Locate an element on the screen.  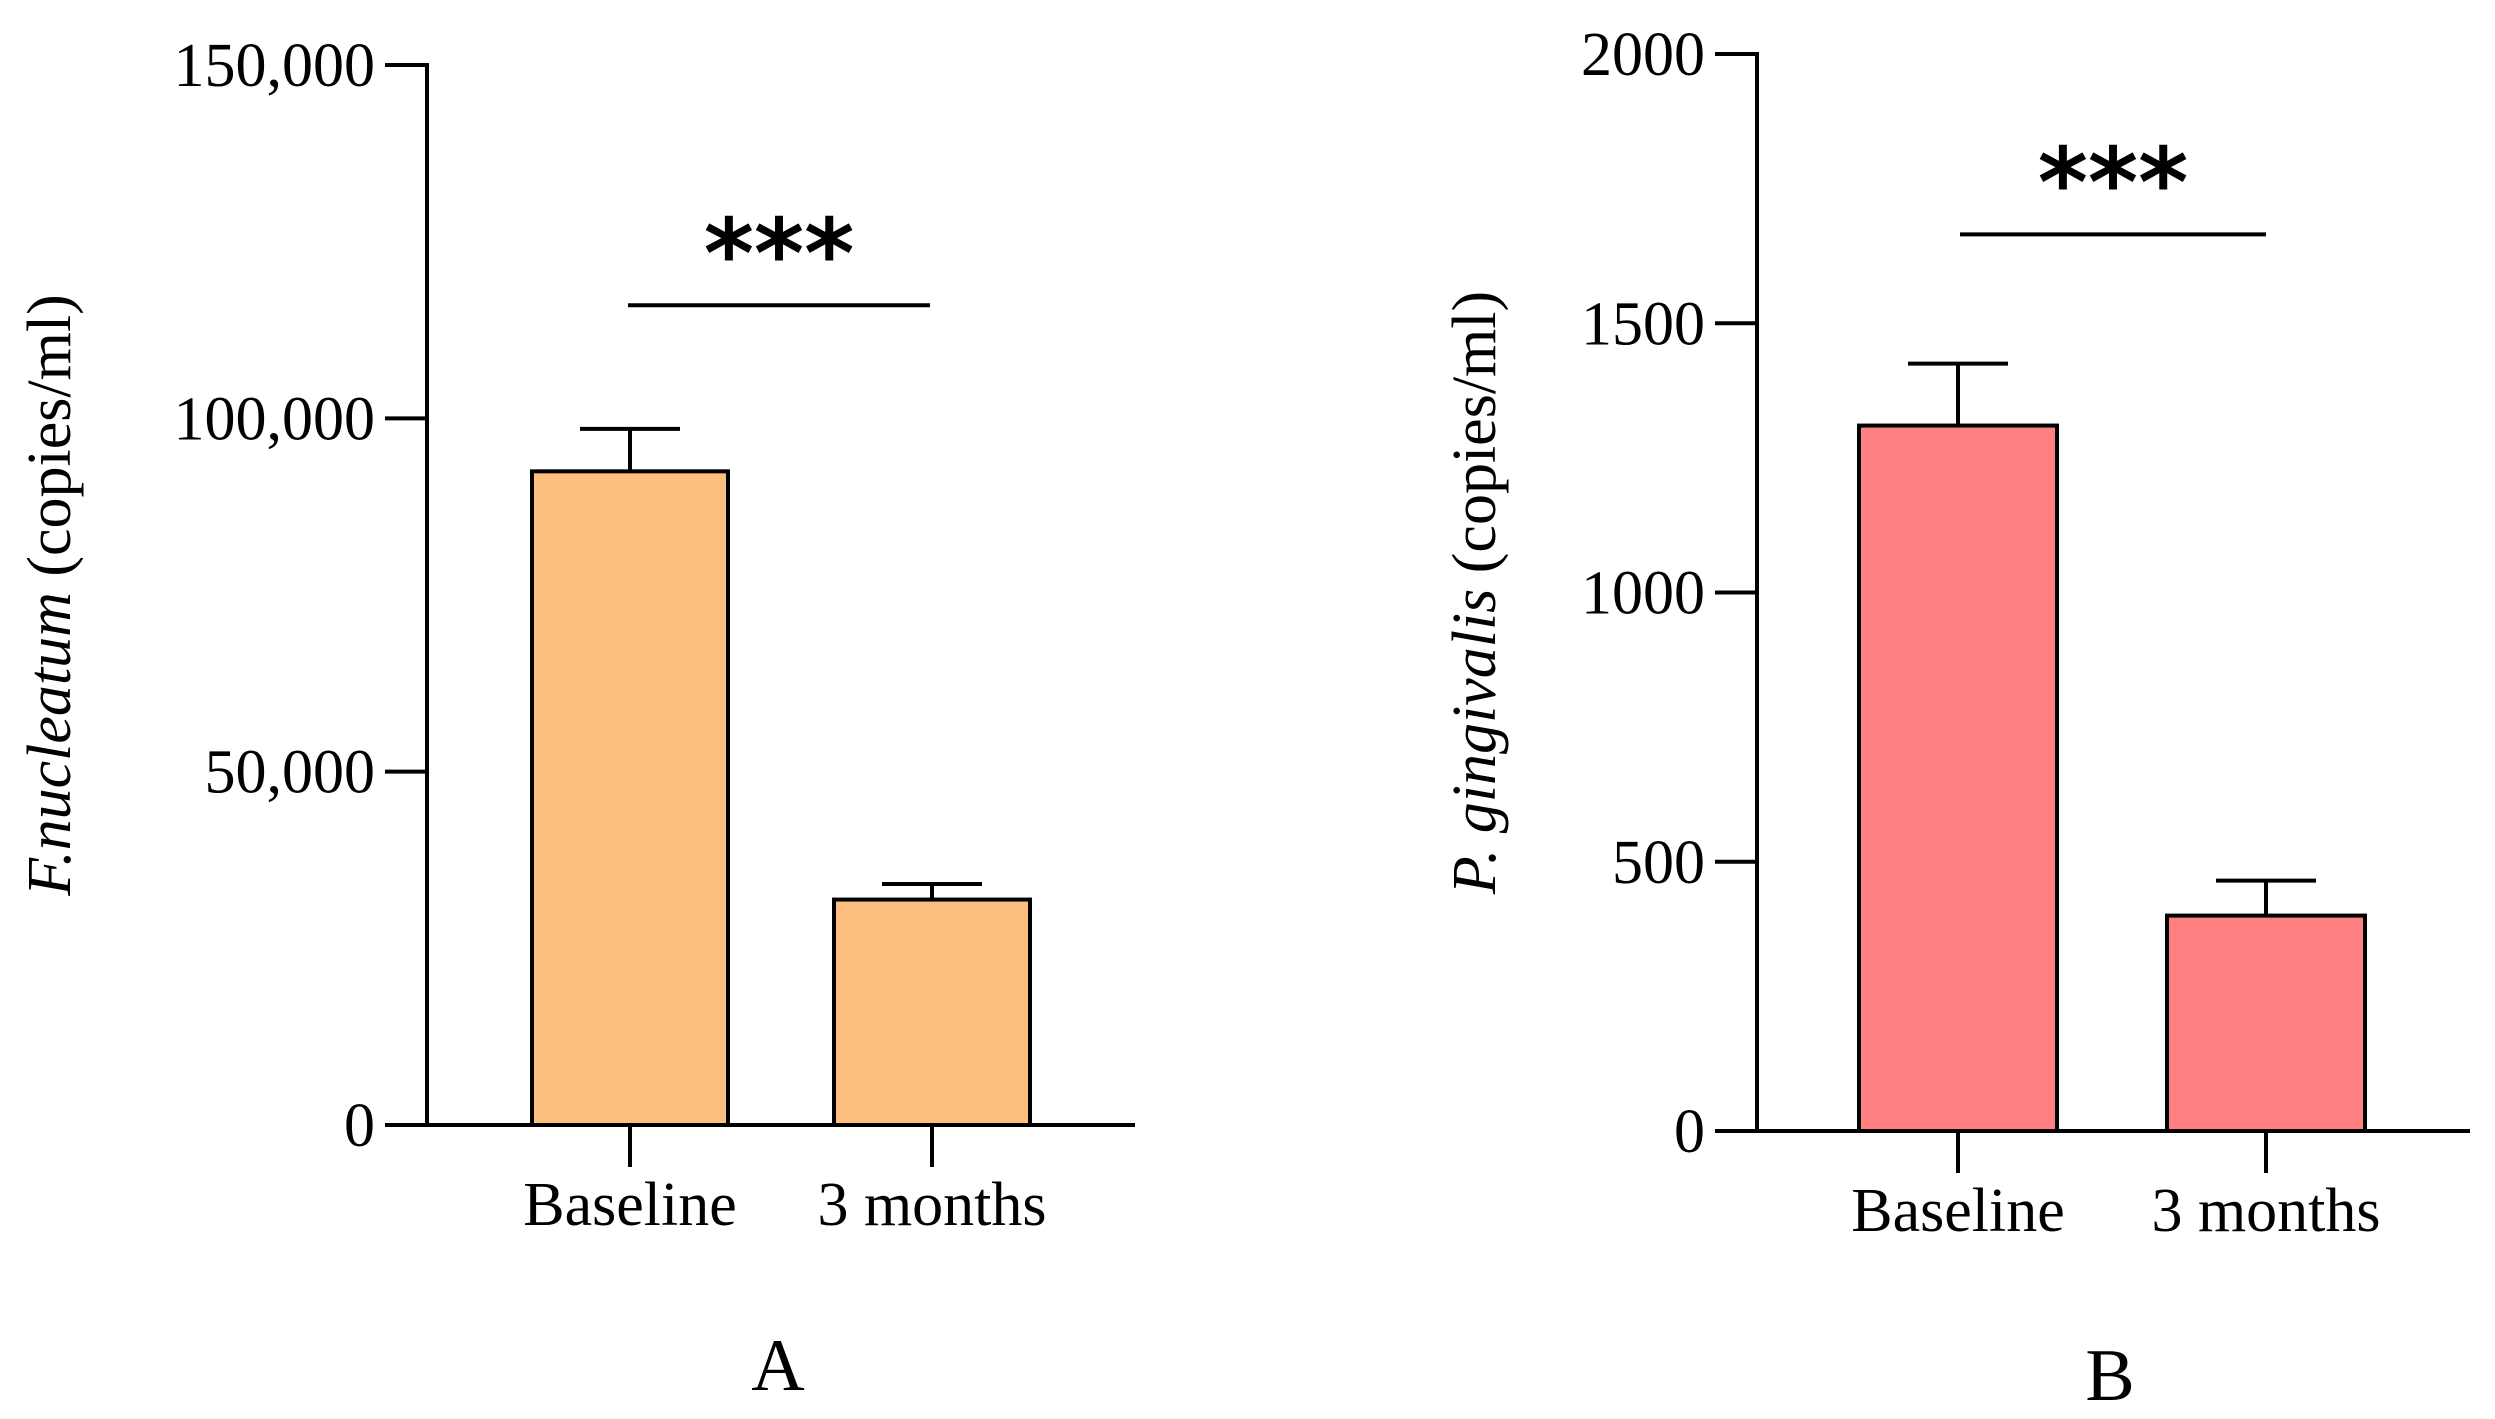
y-tick-label: 2000 is located at coordinates (1643, 55).